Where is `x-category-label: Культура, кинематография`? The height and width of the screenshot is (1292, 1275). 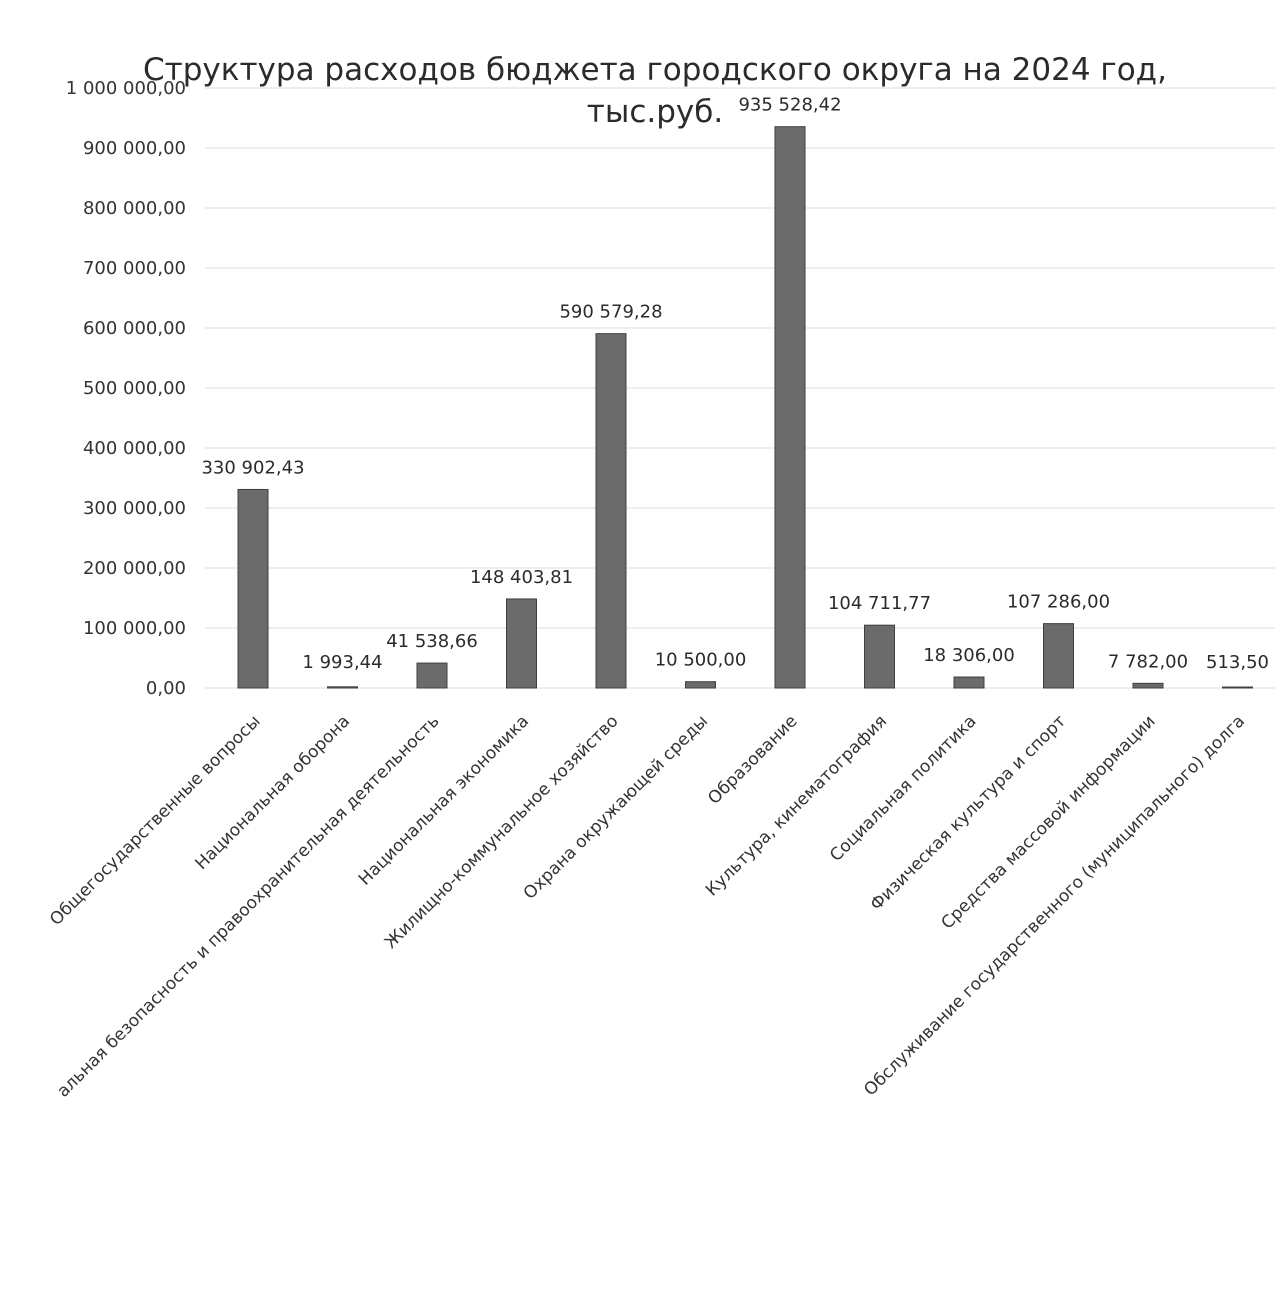 x-category-label: Культура, кинематография is located at coordinates (796, 805).